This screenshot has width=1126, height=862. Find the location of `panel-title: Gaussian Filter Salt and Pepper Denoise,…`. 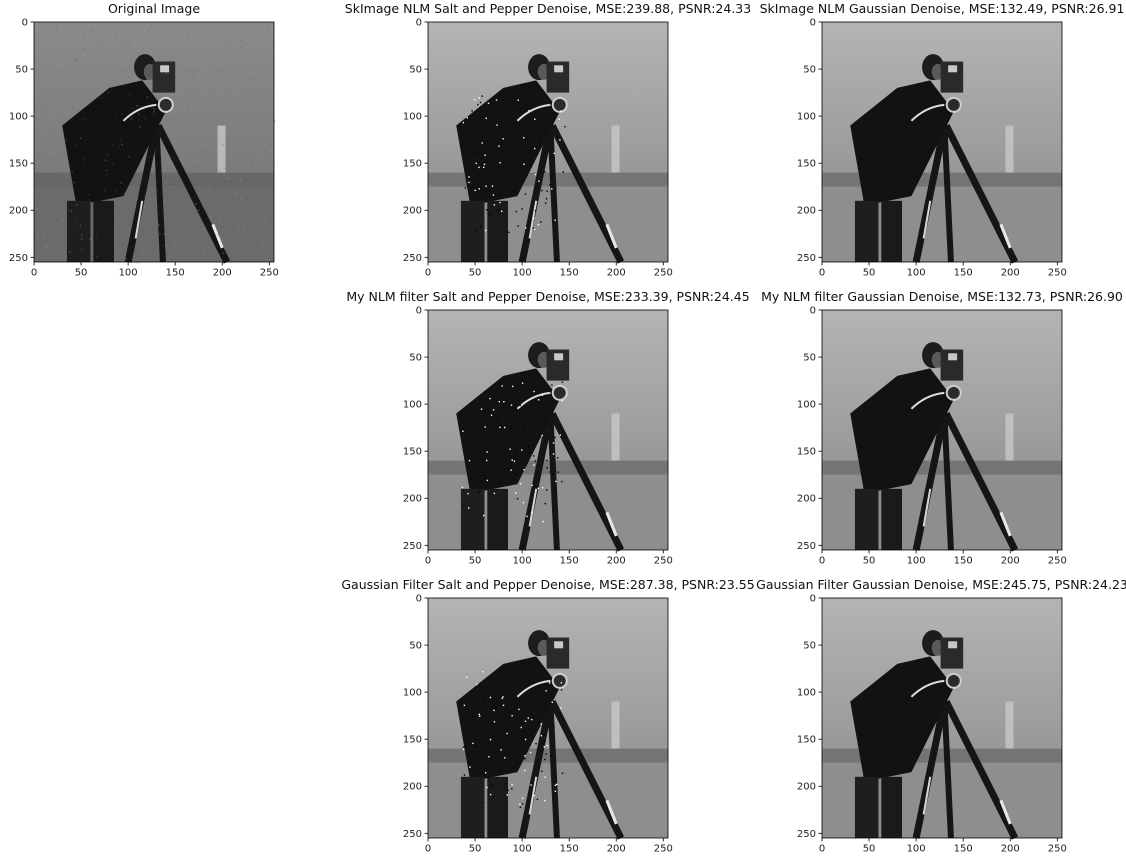

panel-title: Gaussian Filter Salt and Pepper Denoise,… is located at coordinates (548, 584).